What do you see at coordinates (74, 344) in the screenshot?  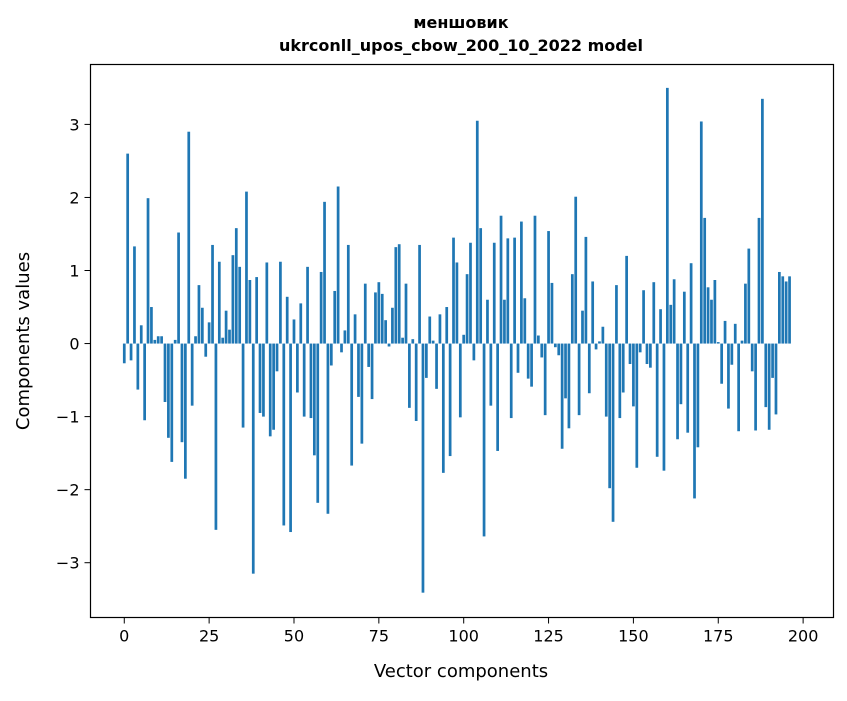 I see `y-tick-label: 0` at bounding box center [74, 344].